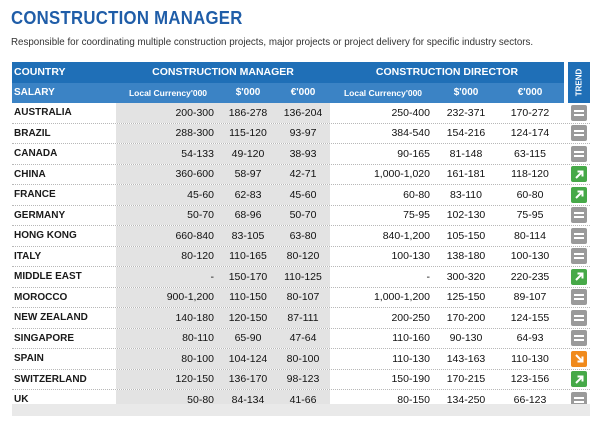  What do you see at coordinates (248, 215) in the screenshot?
I see `cm-usd-cell: 68-96` at bounding box center [248, 215].